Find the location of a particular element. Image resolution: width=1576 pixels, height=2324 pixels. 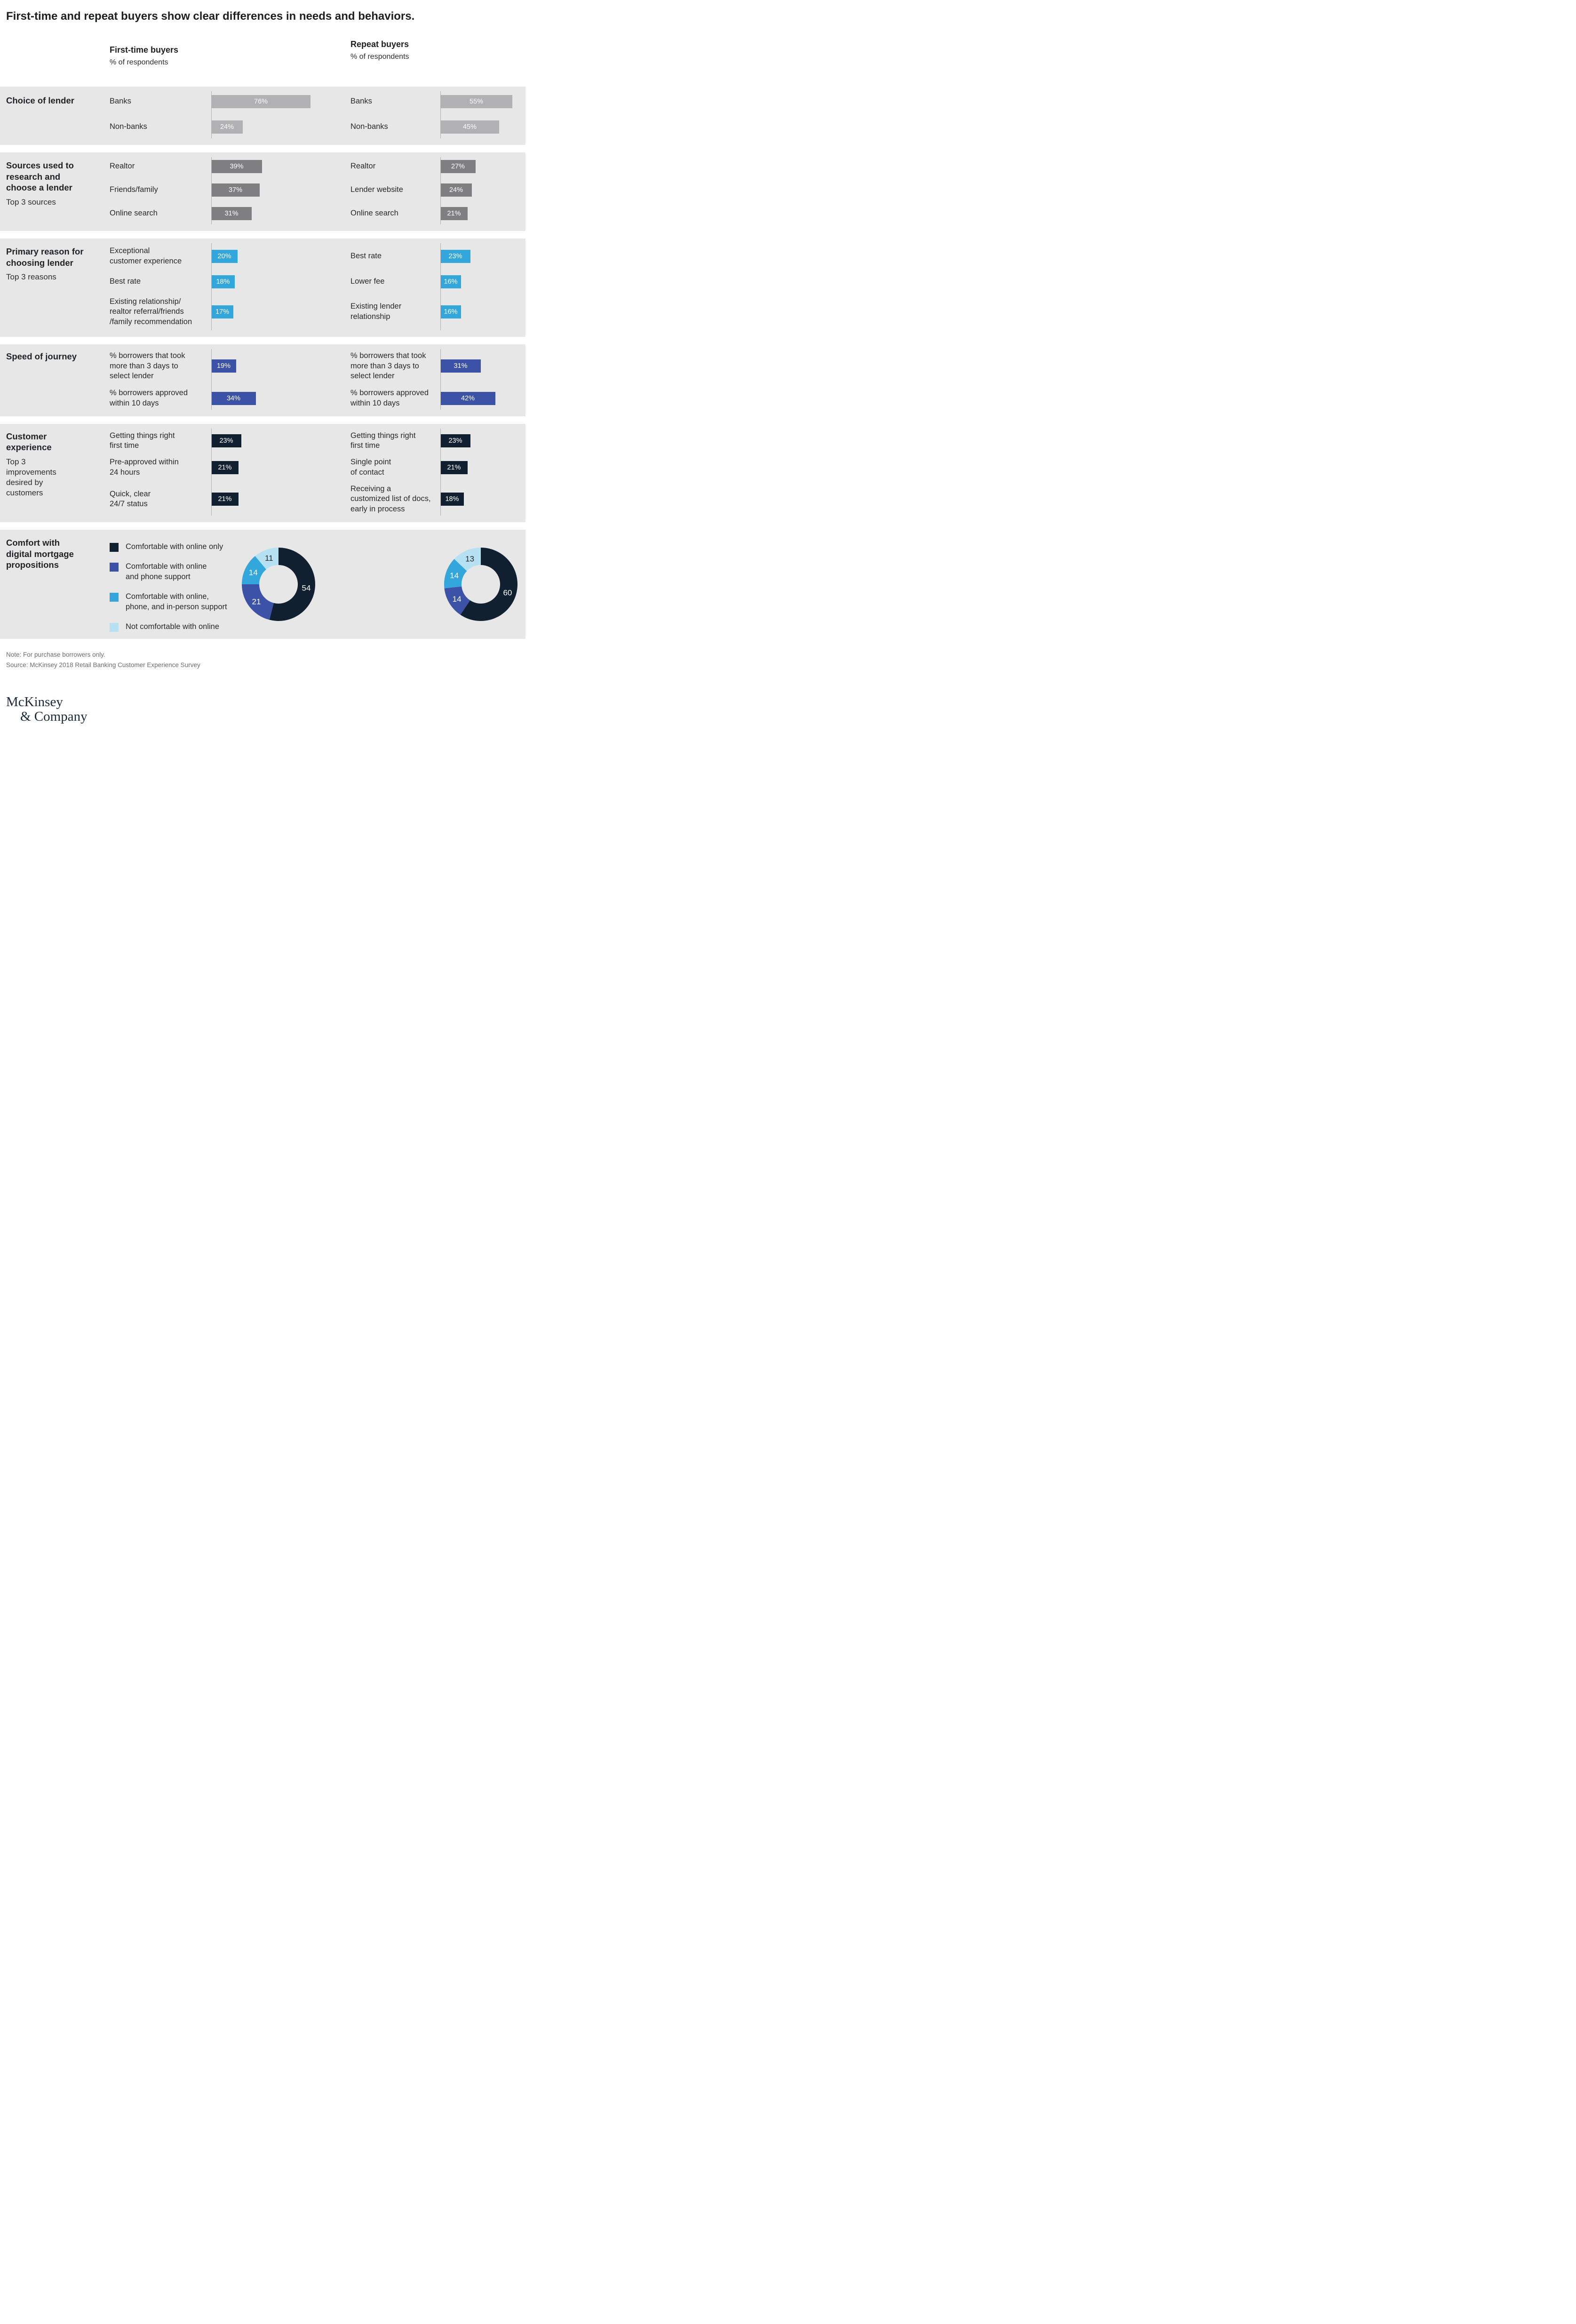

bar-cell: 24% is located at coordinates (482, 190).